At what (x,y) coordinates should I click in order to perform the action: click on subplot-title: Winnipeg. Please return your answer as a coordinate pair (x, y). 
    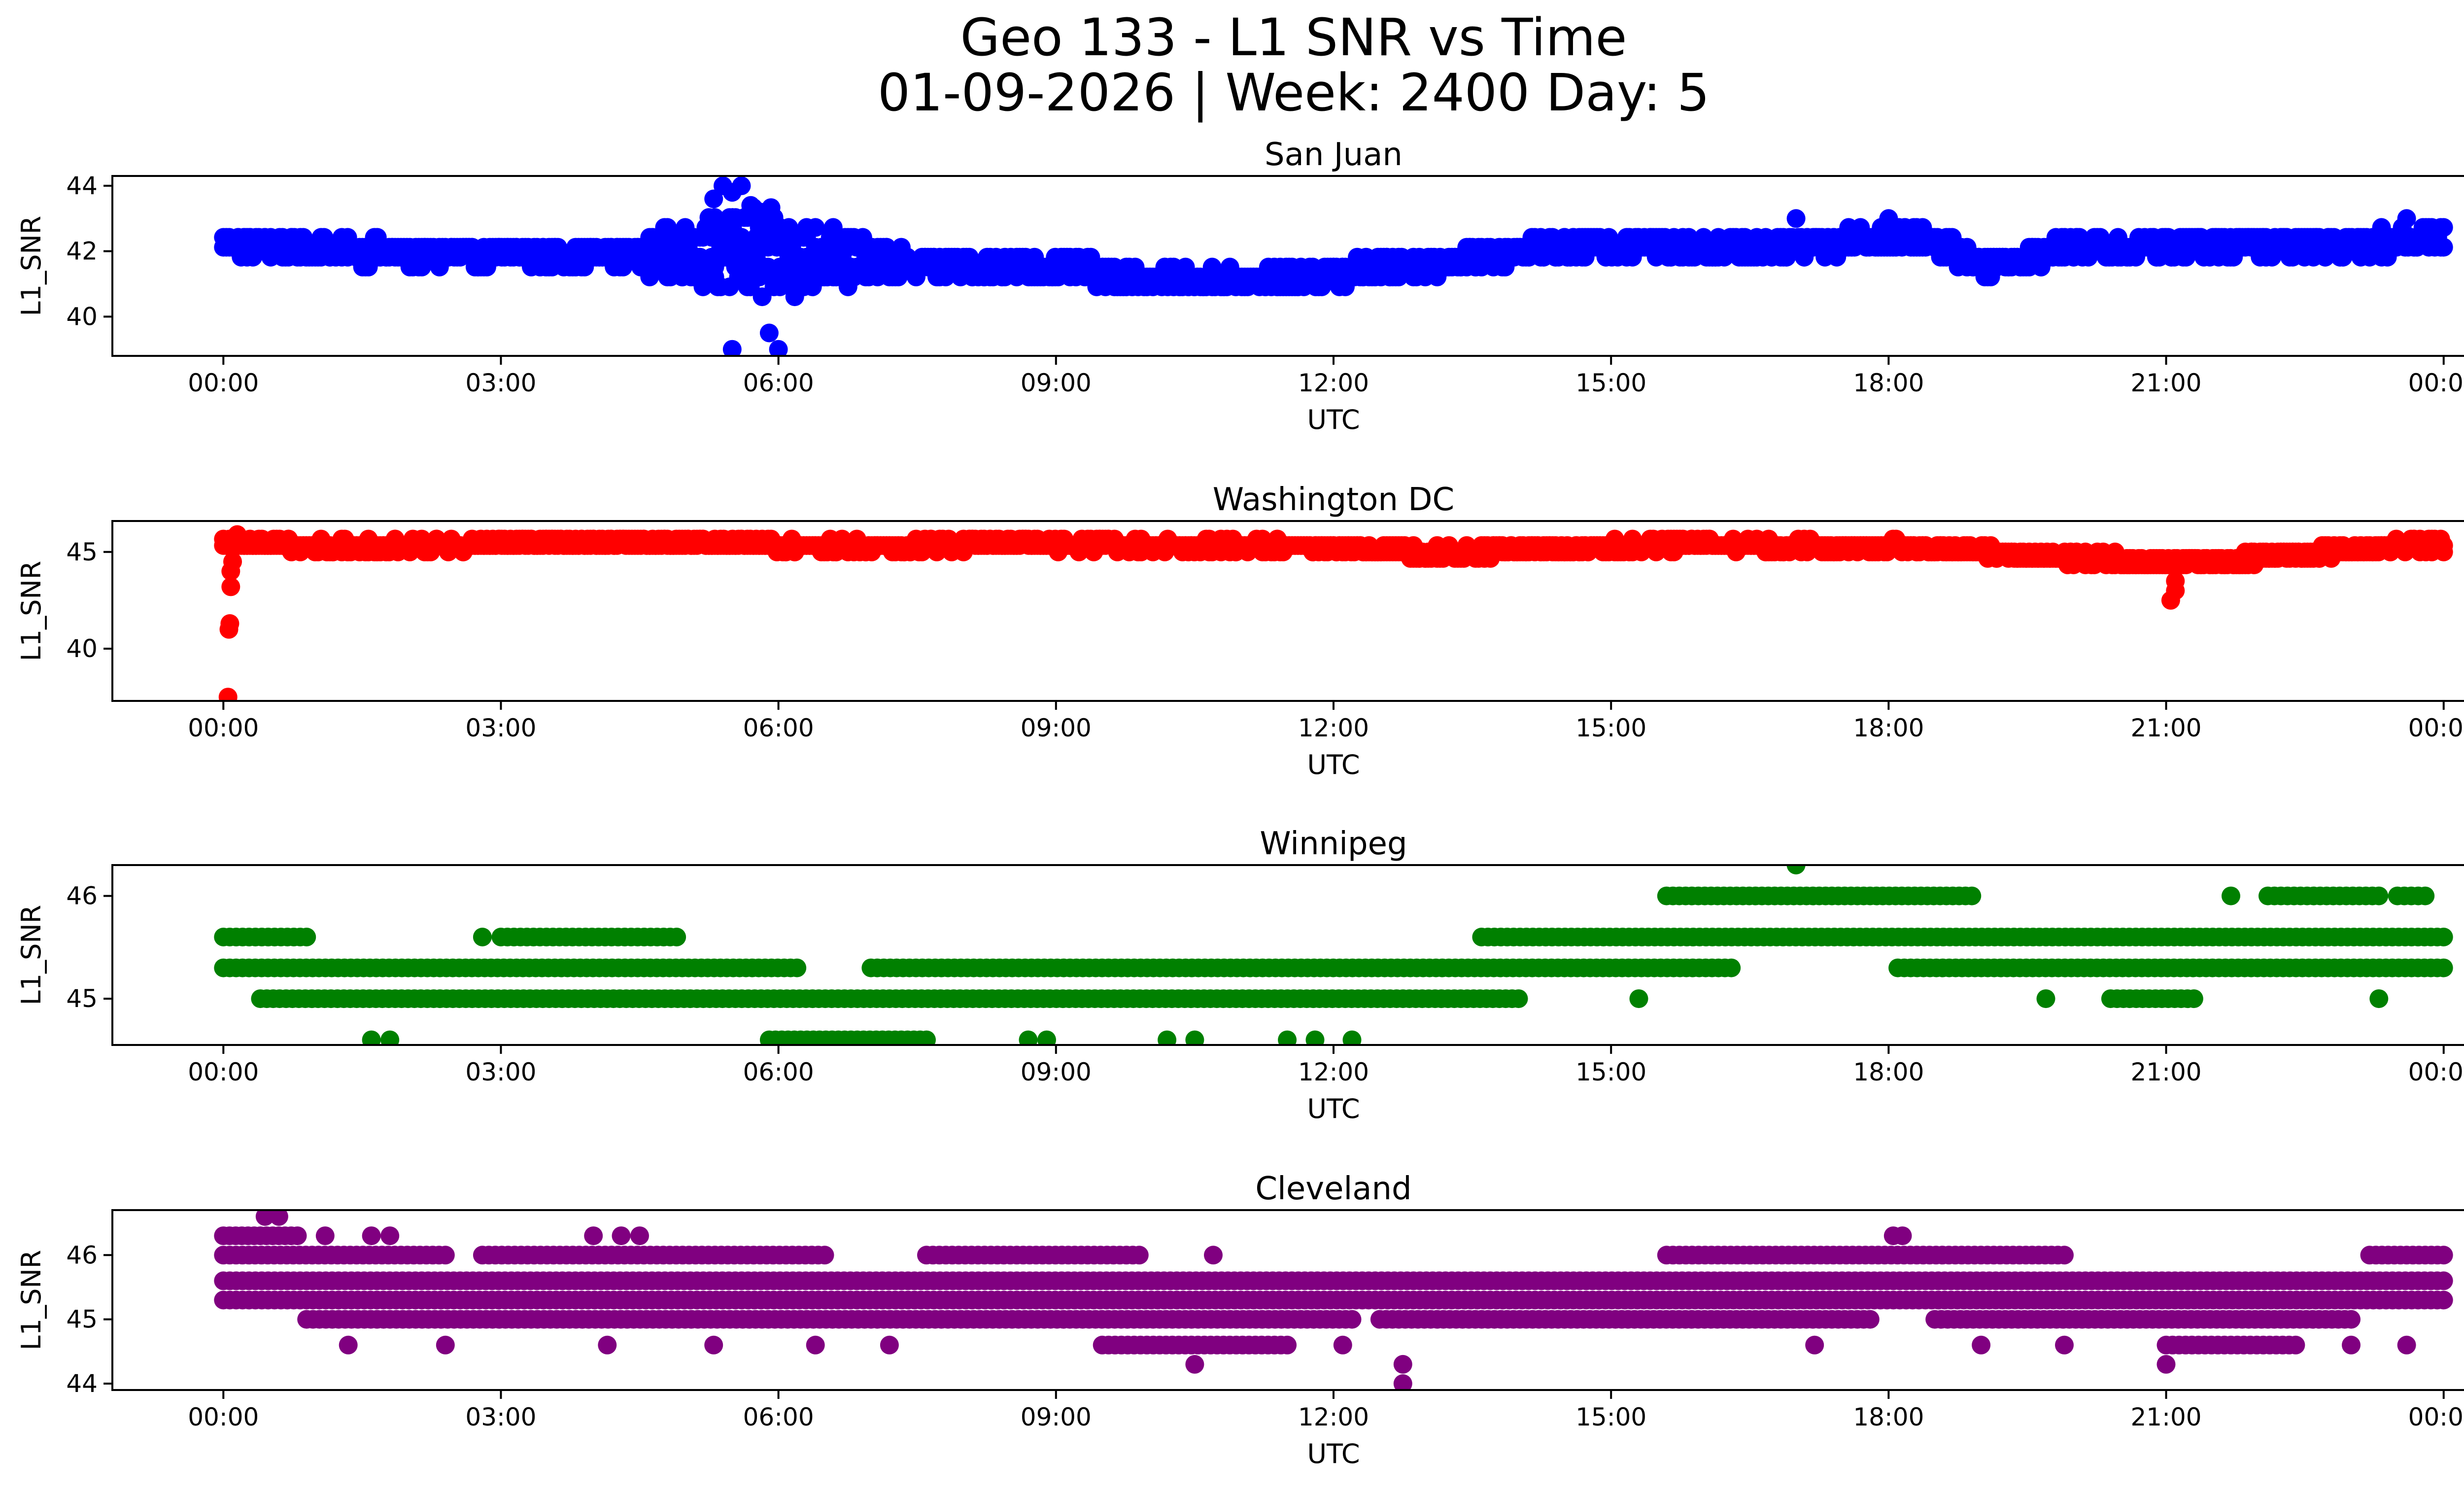
    Looking at the image, I should click on (1333, 844).